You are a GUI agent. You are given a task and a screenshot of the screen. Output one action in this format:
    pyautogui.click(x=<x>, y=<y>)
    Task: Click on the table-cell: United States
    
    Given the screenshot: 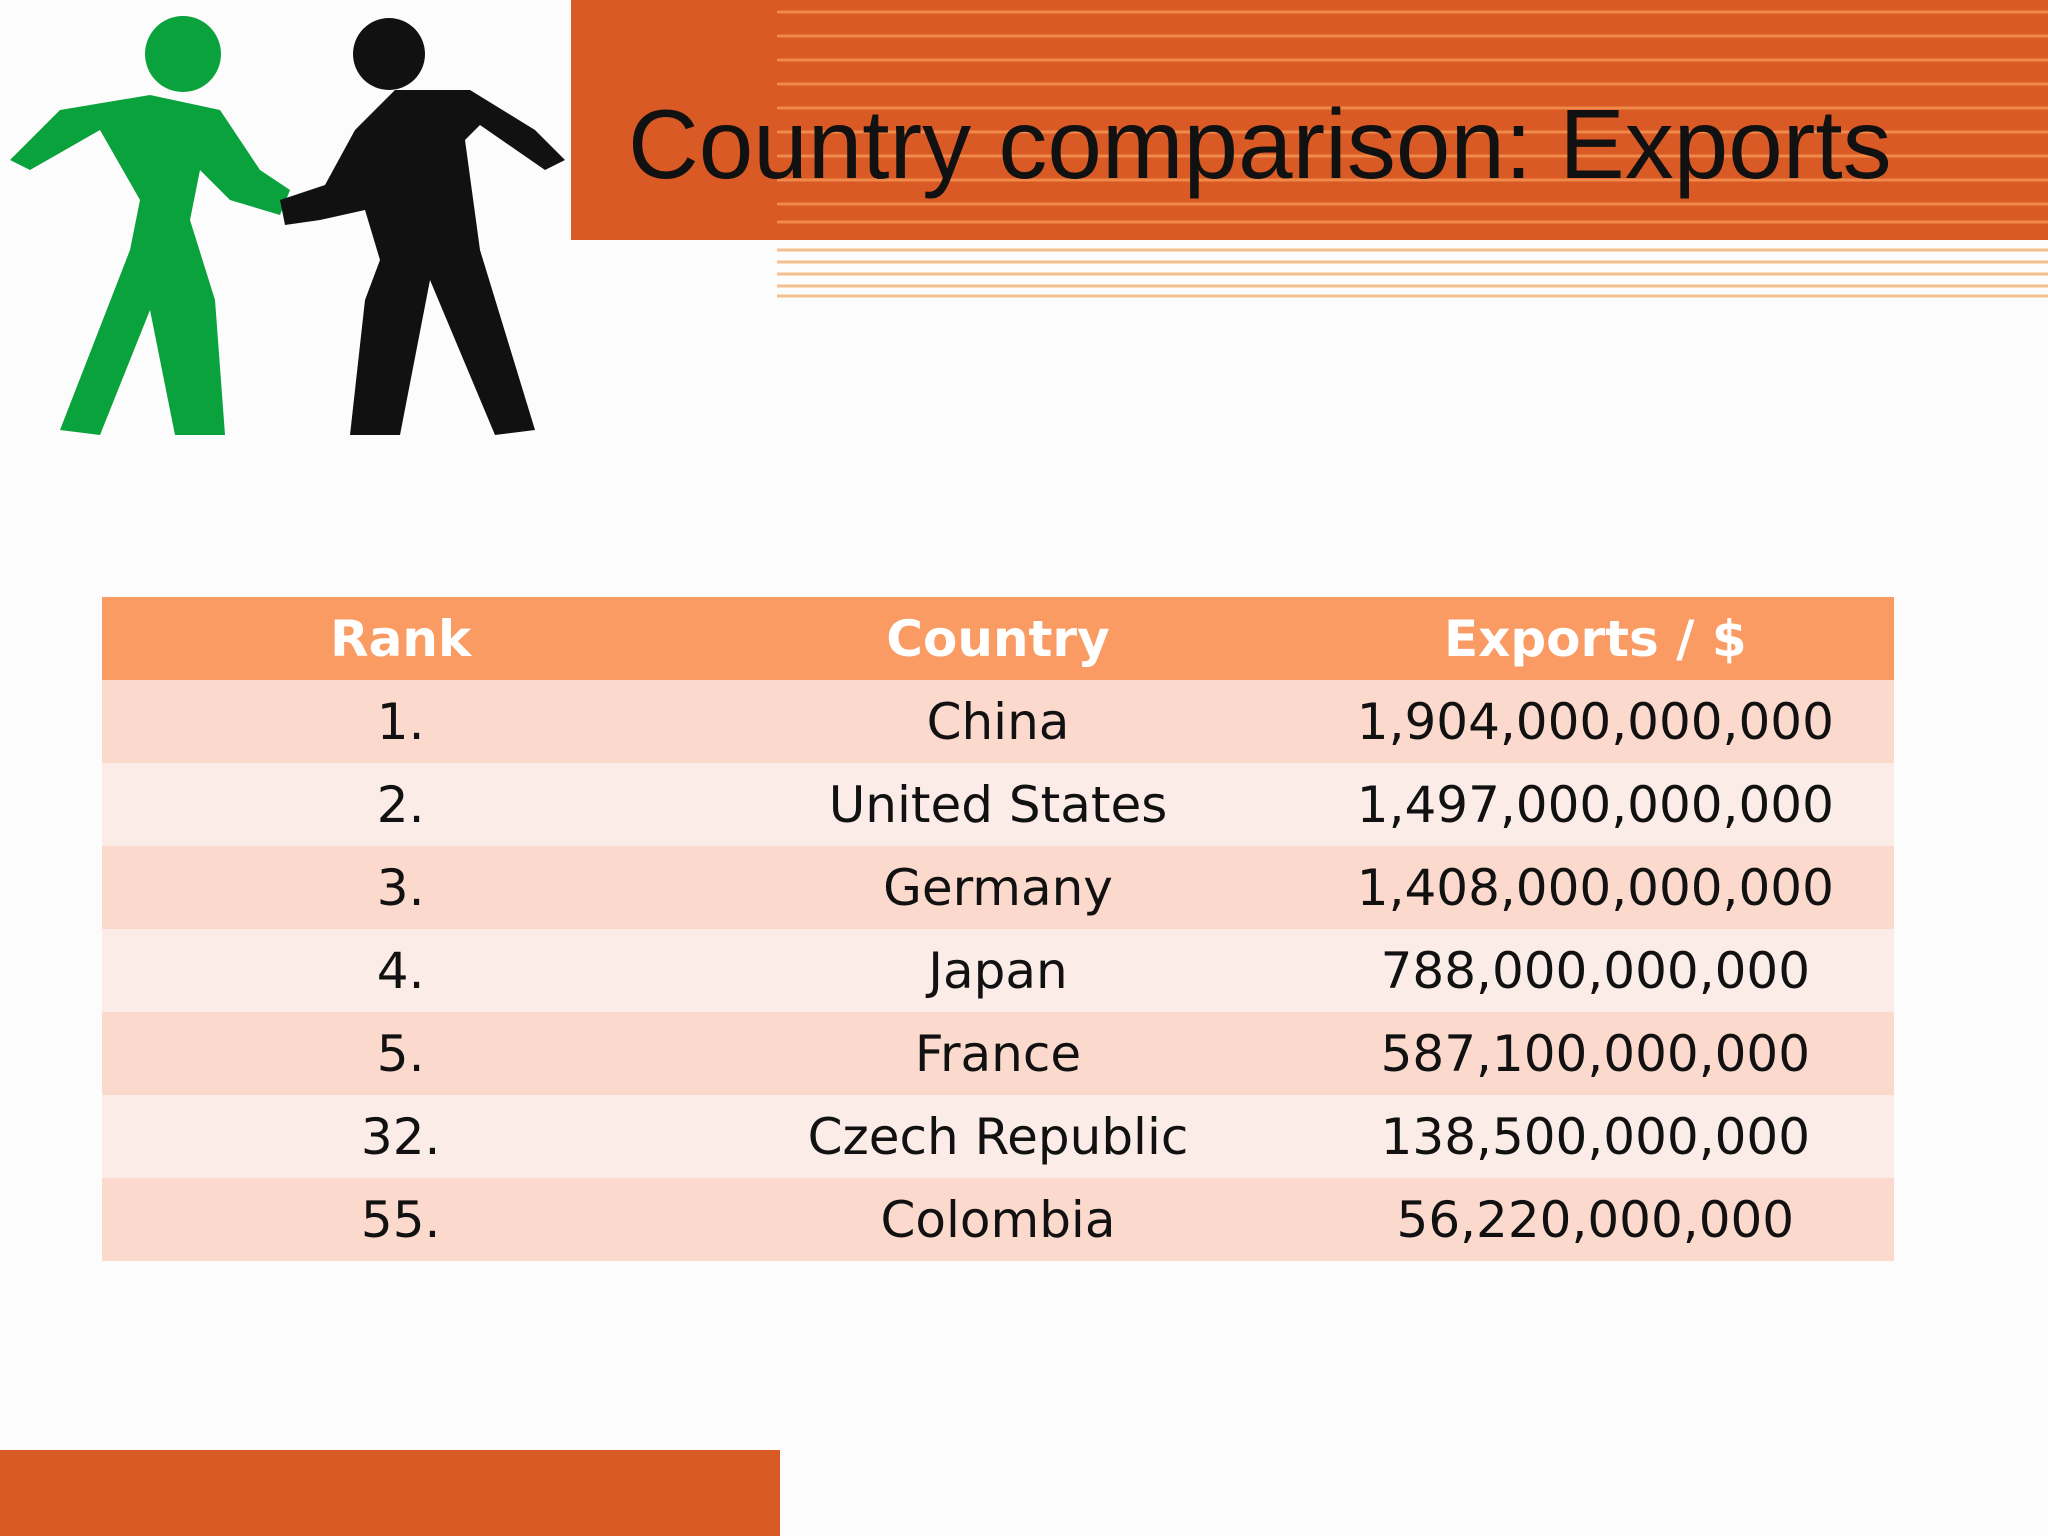 What is the action you would take?
    pyautogui.click(x=998, y=804)
    